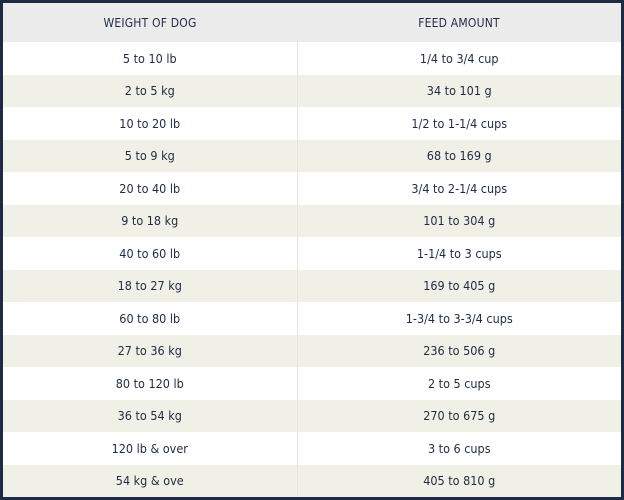 This screenshot has height=500, width=624. What do you see at coordinates (312, 58) in the screenshot?
I see `table-row: 5 to 10 lb 1/4 to 3/4 cup` at bounding box center [312, 58].